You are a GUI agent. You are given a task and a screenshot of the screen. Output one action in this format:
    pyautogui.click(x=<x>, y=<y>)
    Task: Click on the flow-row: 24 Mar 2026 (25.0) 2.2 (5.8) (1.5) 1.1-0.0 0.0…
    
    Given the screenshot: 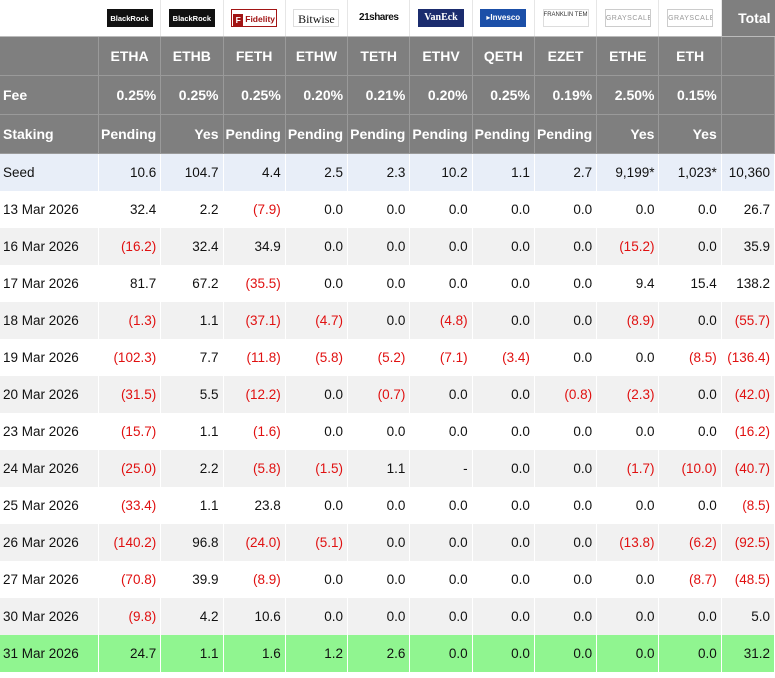 What is the action you would take?
    pyautogui.click(x=387, y=468)
    